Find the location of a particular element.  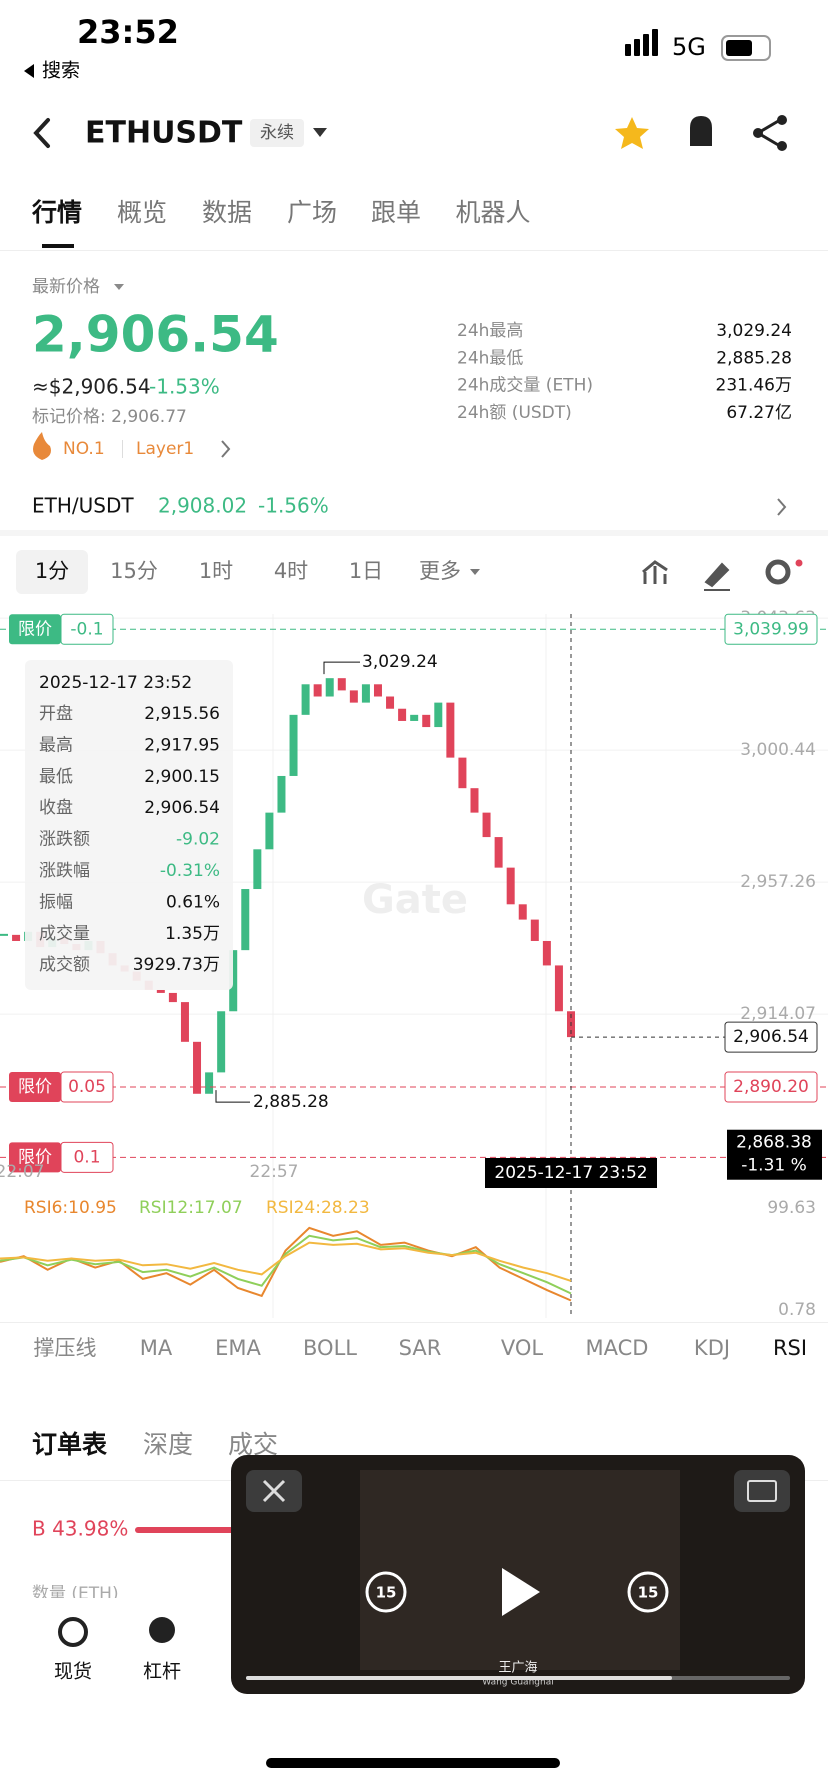

symbol: ETHUSDT is located at coordinates (164, 133).